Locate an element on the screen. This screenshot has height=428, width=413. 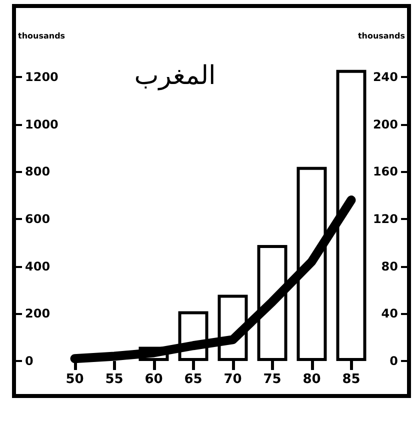
x-tick-label: 75 is located at coordinates (272, 379).